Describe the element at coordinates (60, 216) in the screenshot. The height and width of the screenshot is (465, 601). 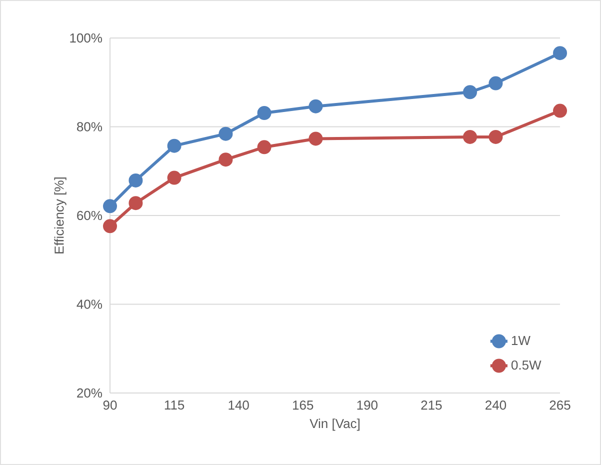
I see `y-axis-title: Efficiency [%]` at that location.